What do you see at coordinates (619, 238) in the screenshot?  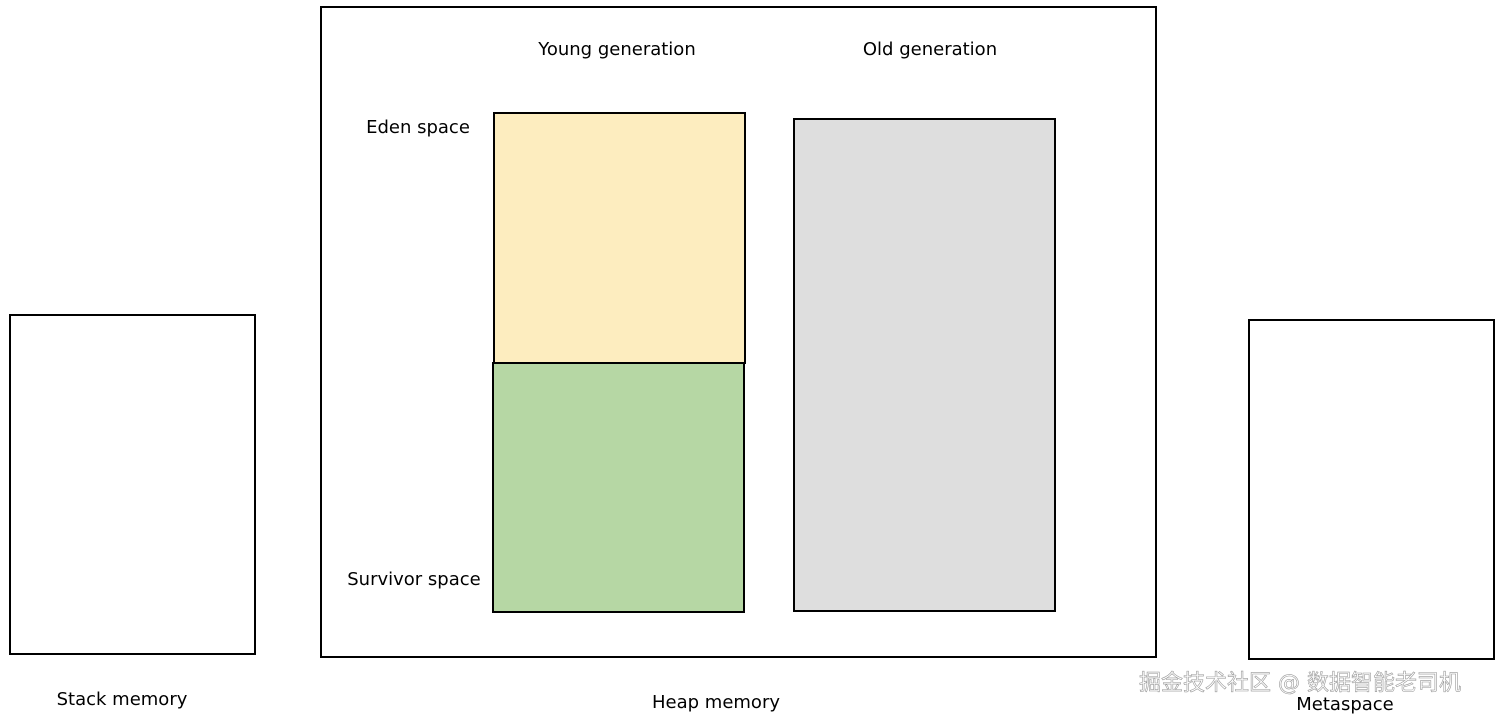 I see `eden-box` at bounding box center [619, 238].